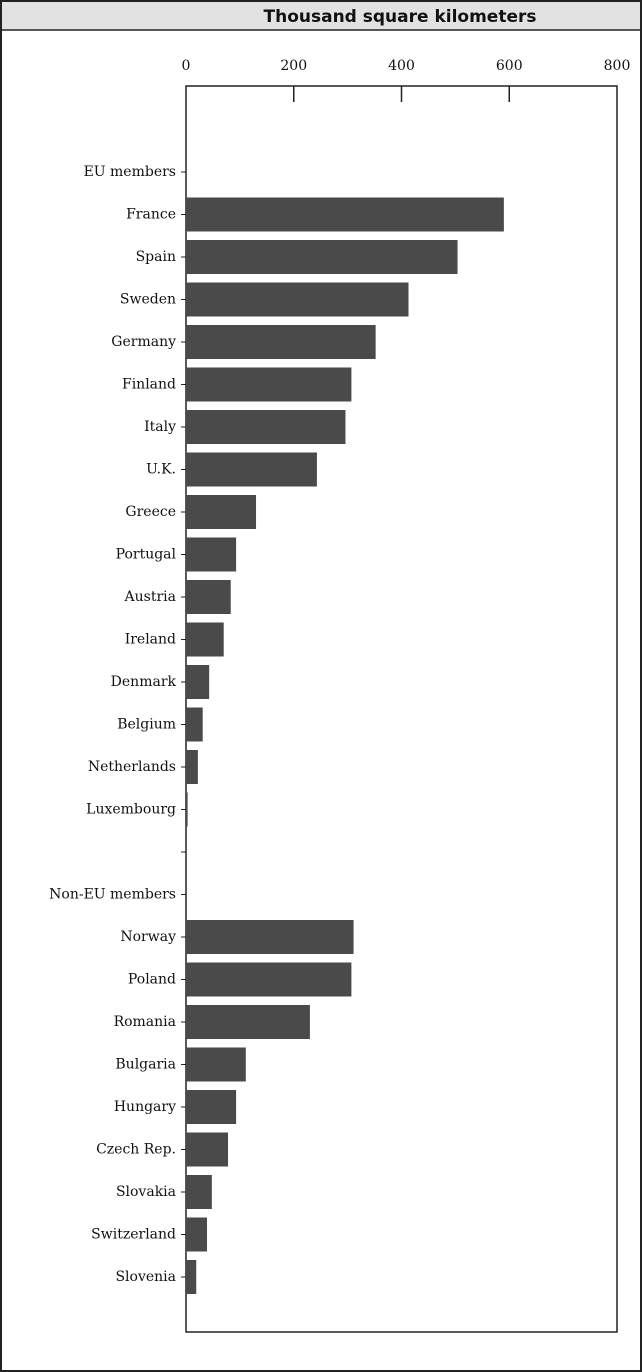 Image resolution: width=642 pixels, height=1372 pixels. Describe the element at coordinates (146, 1192) in the screenshot. I see `y-tick-label: Slovakia` at that location.